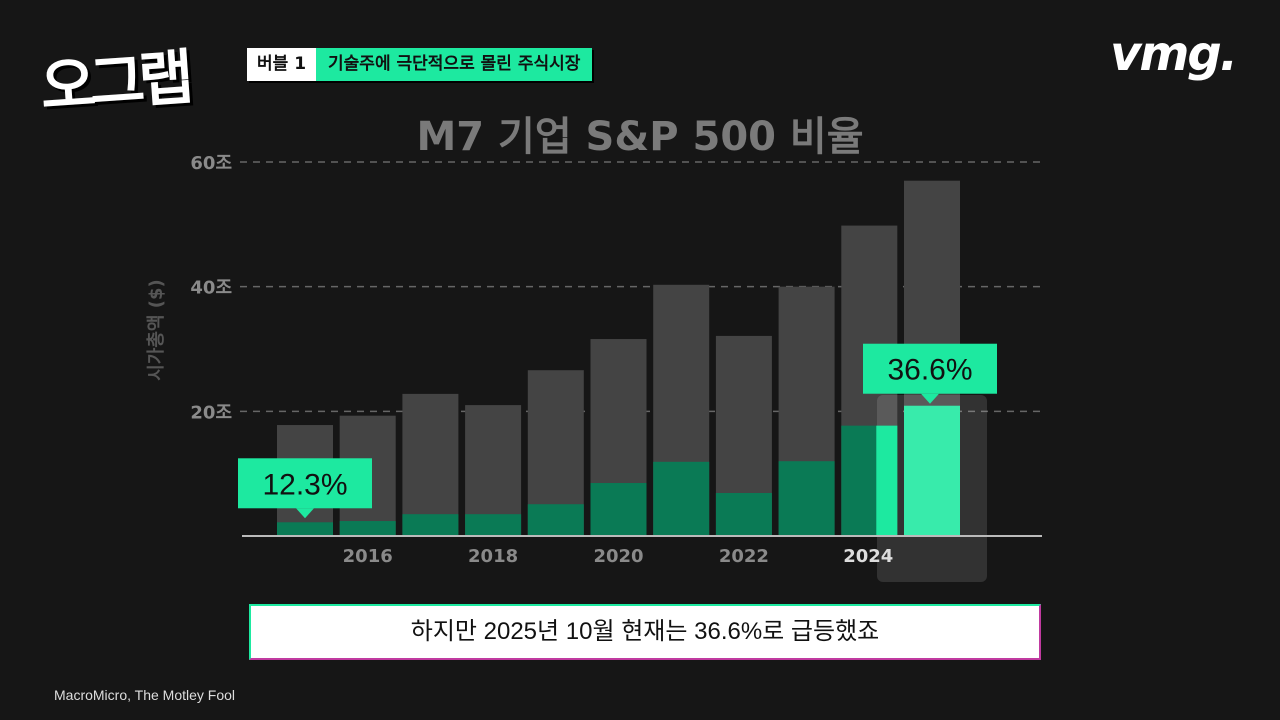  I want to click on annotation-label: 36.6%, so click(929, 370).